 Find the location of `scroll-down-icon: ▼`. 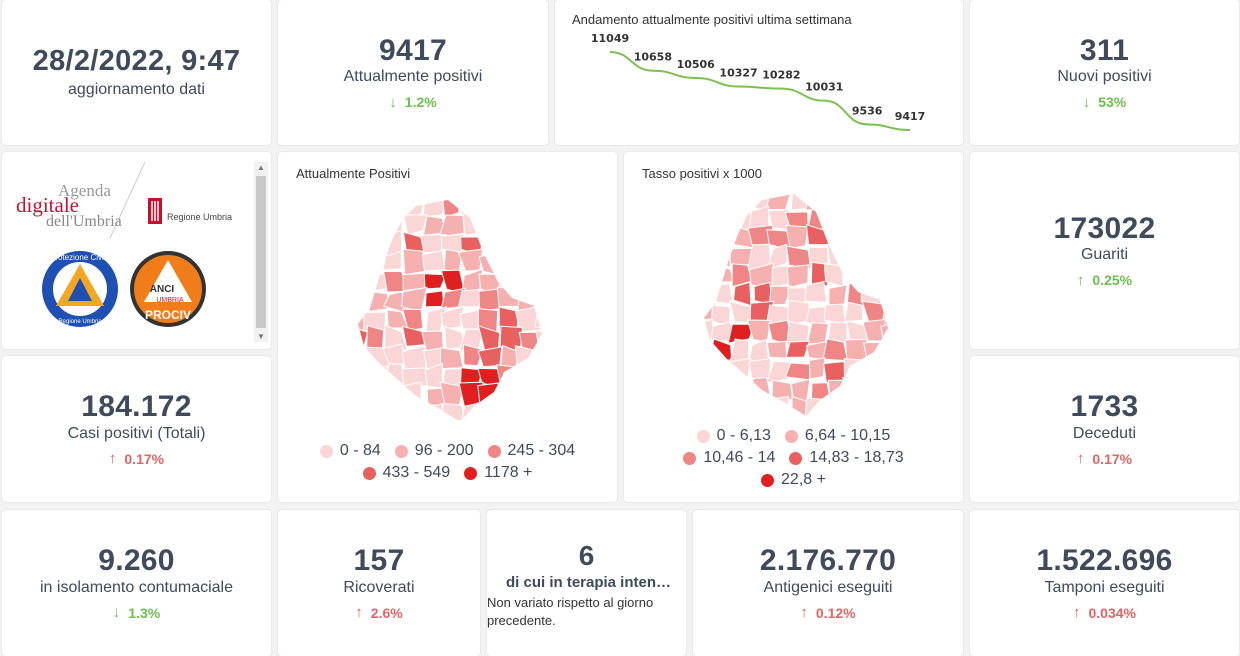

scroll-down-icon: ▼ is located at coordinates (261, 336).